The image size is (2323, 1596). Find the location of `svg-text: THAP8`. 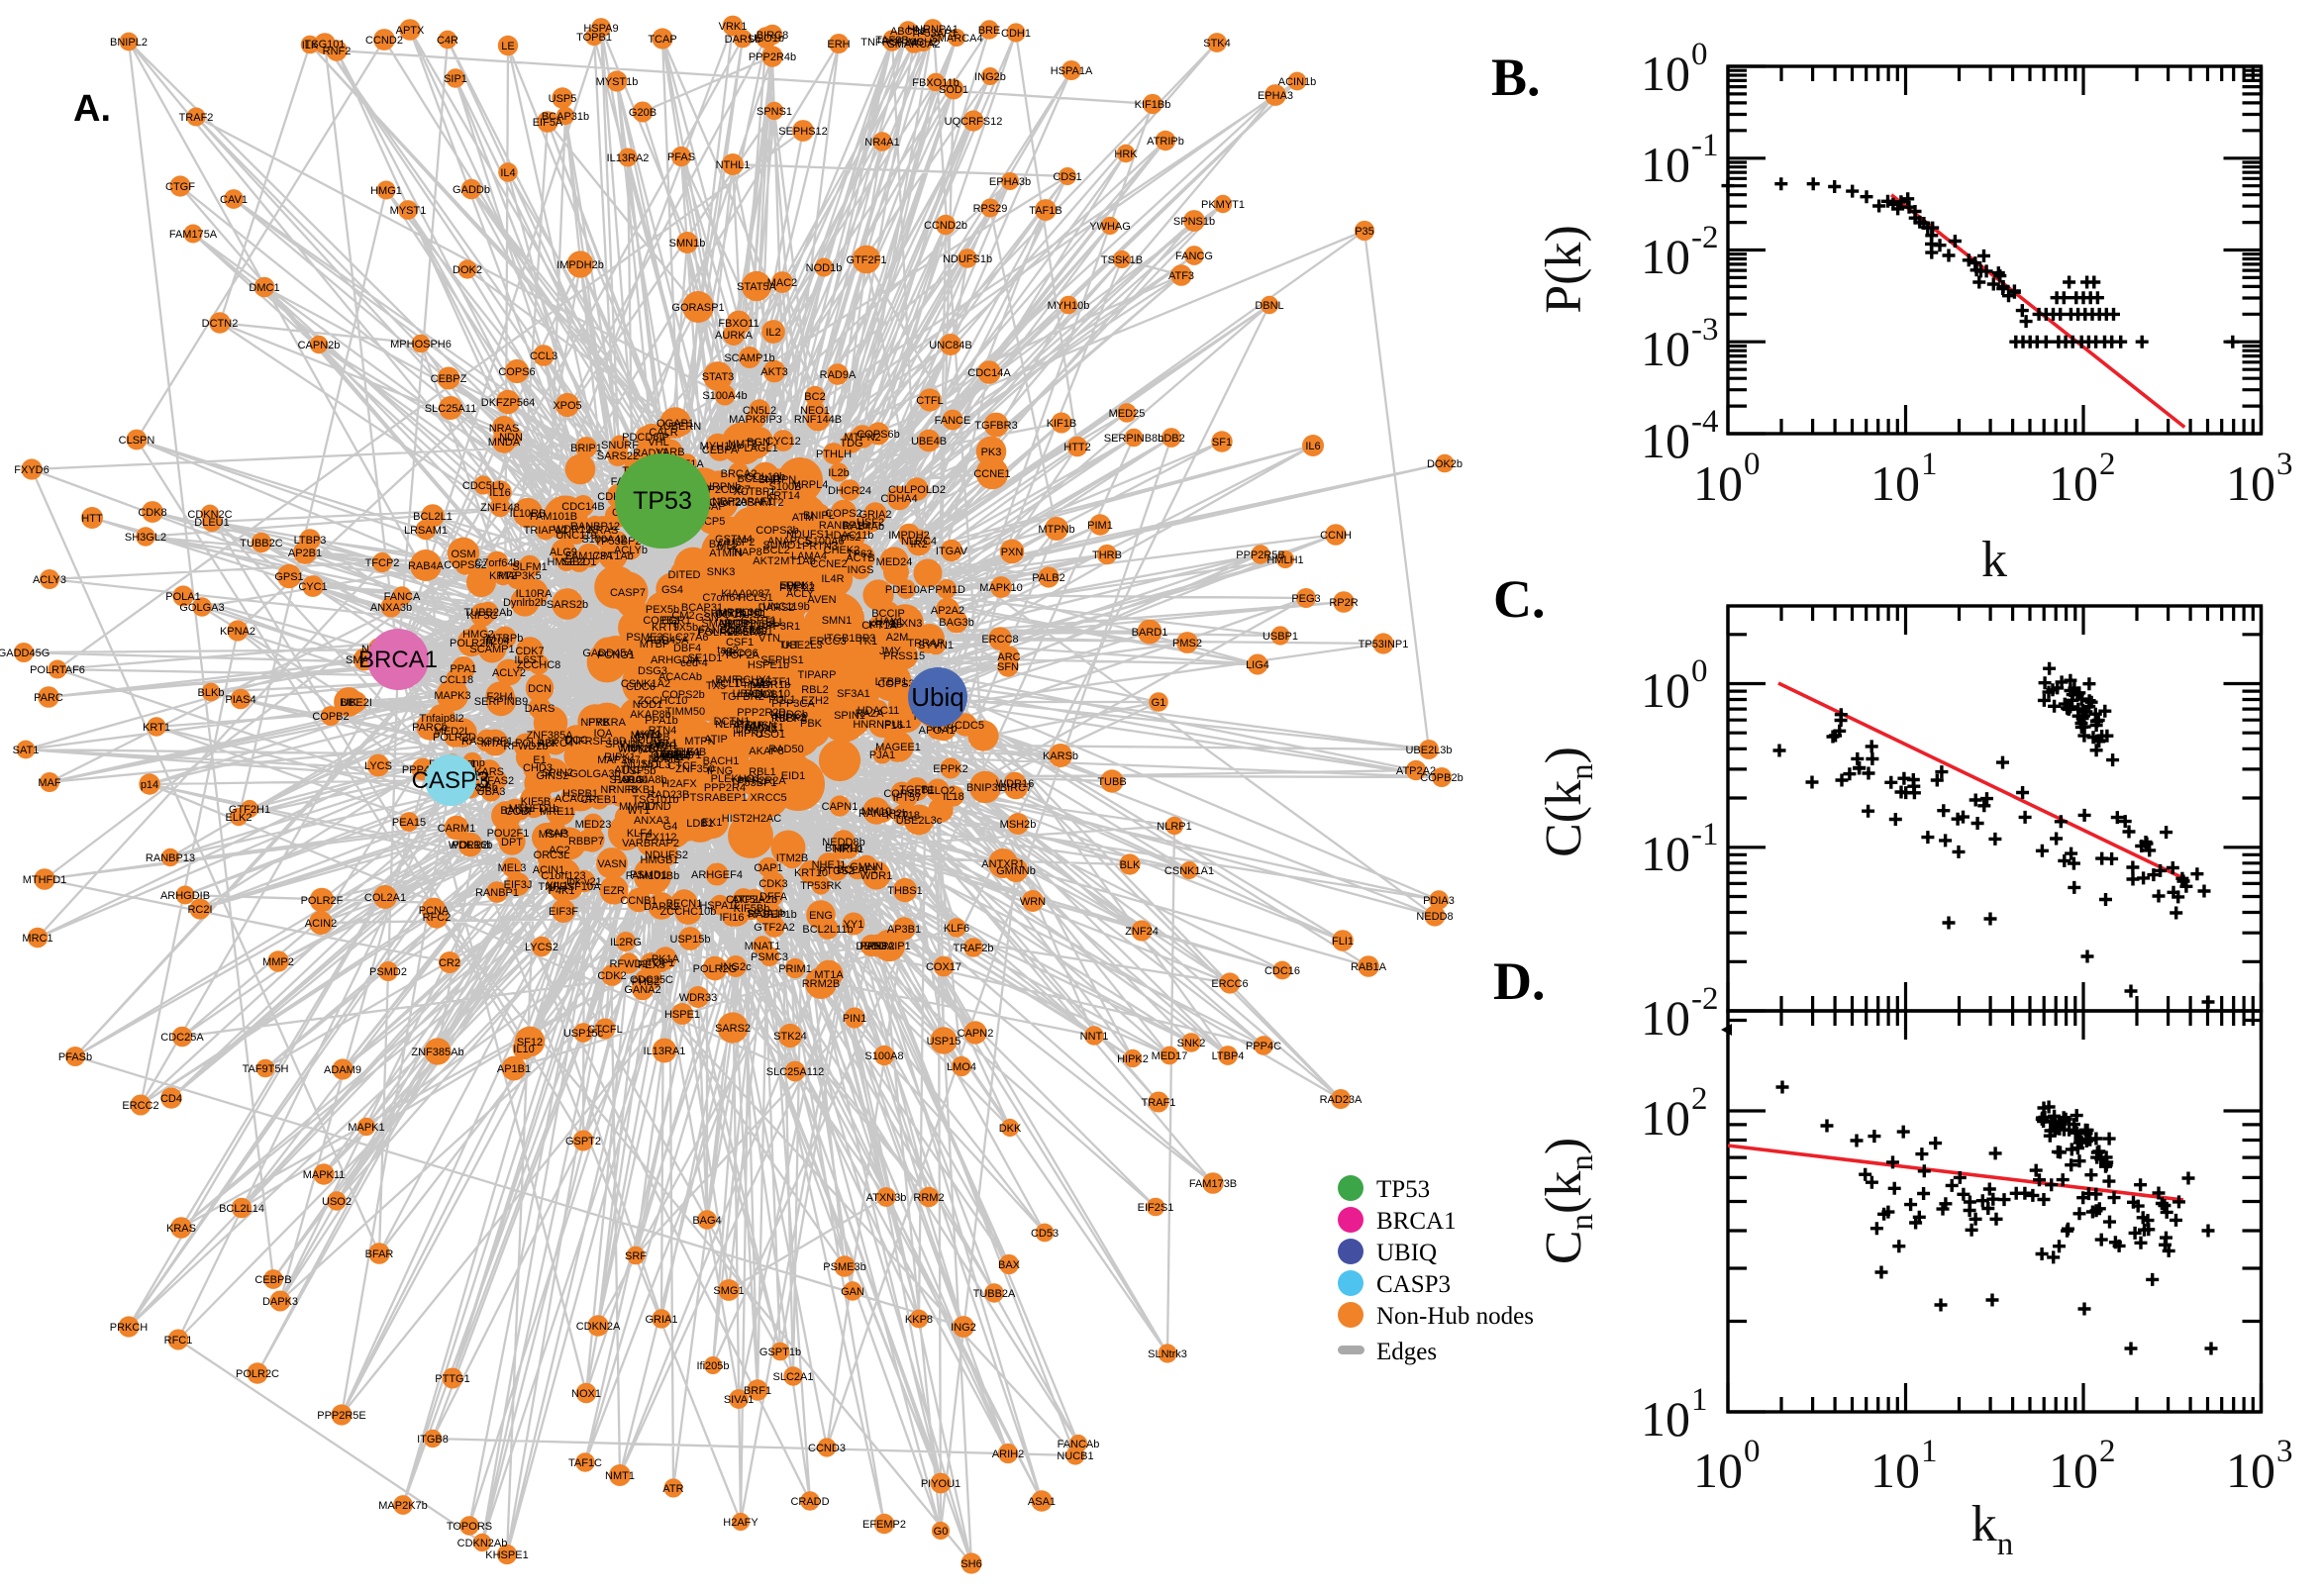

svg-text: THAP8 is located at coordinates (744, 552).